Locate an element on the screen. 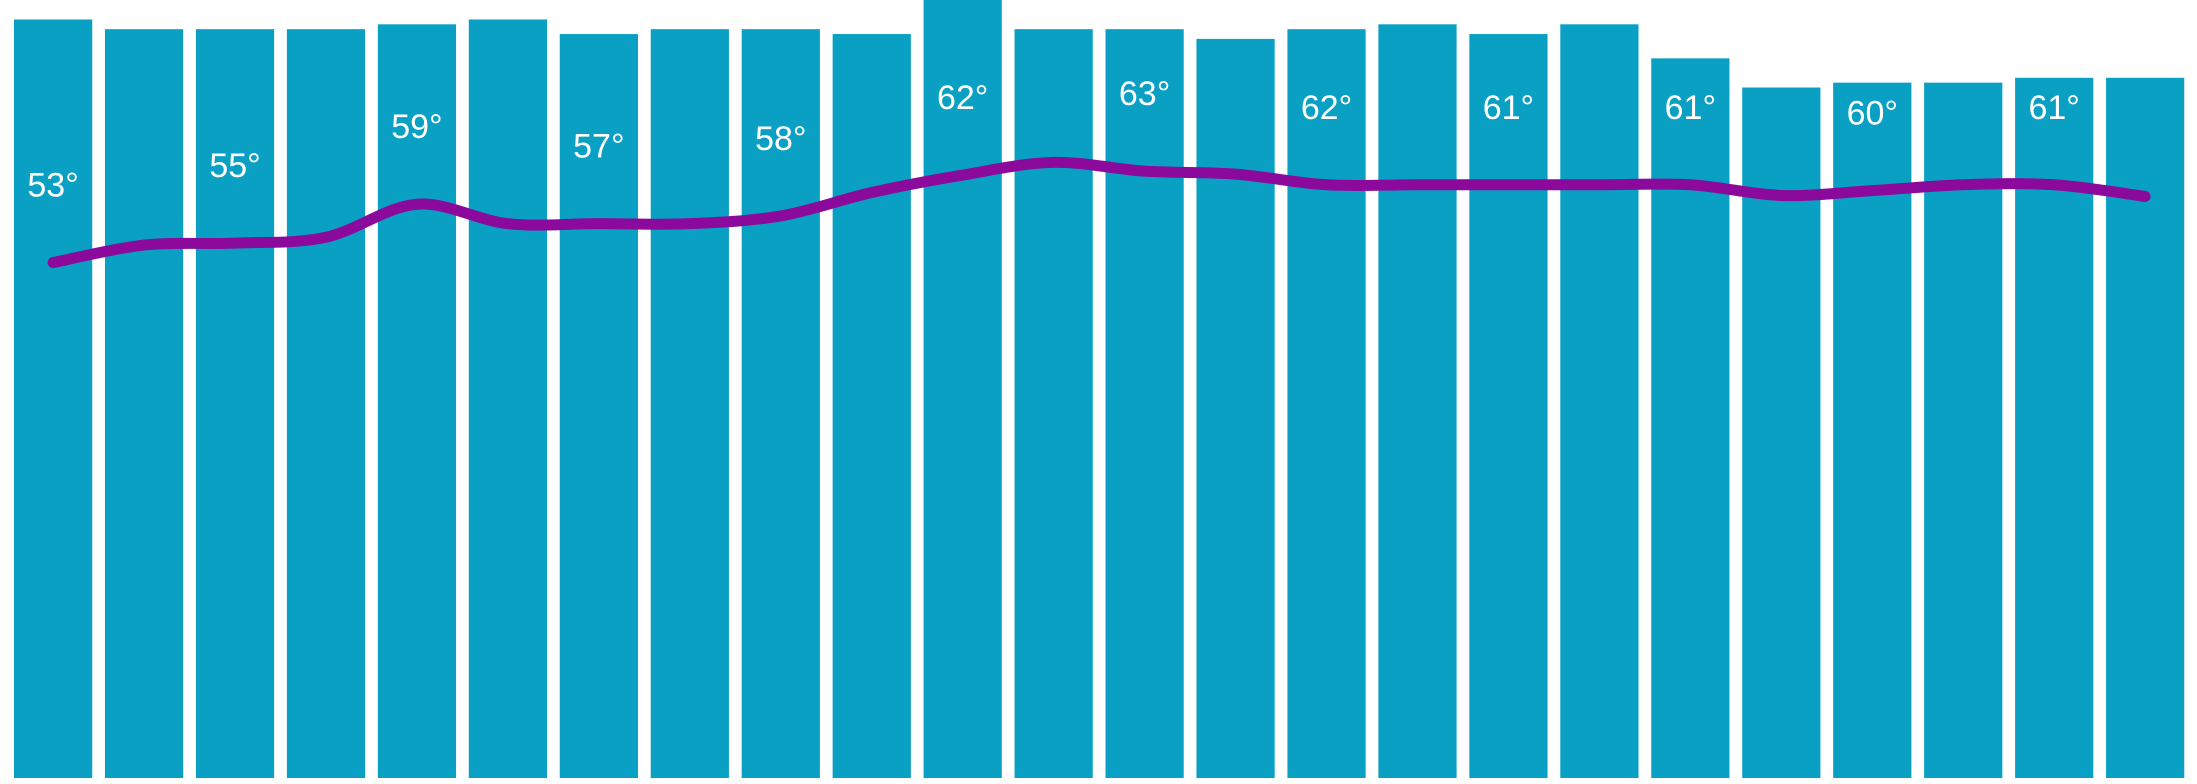  temp-label-0: 53° is located at coordinates (52, 186).